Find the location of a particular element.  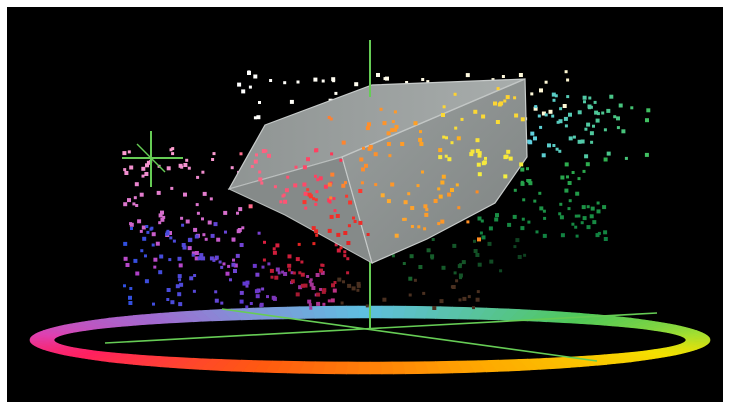

crosshair-diagonal is located at coordinates (151, 158).